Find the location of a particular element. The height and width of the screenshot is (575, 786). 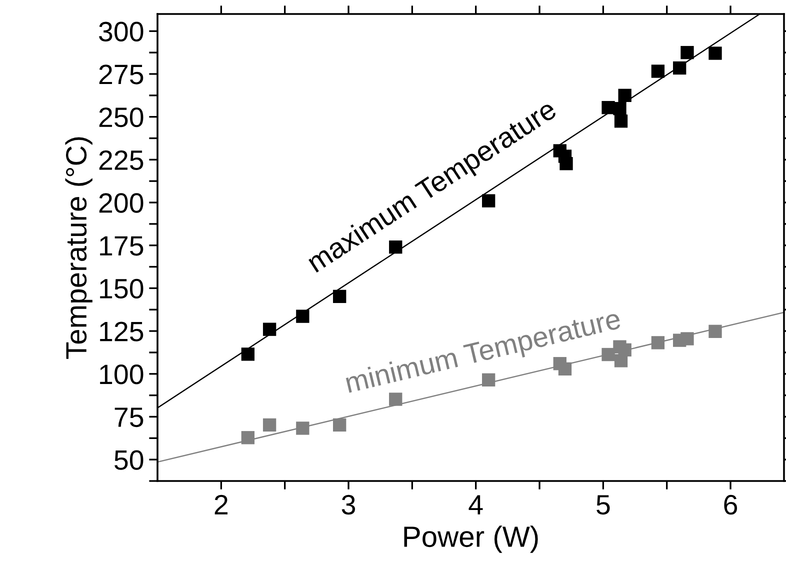

x-tick-label: 4 is located at coordinates (475, 504).